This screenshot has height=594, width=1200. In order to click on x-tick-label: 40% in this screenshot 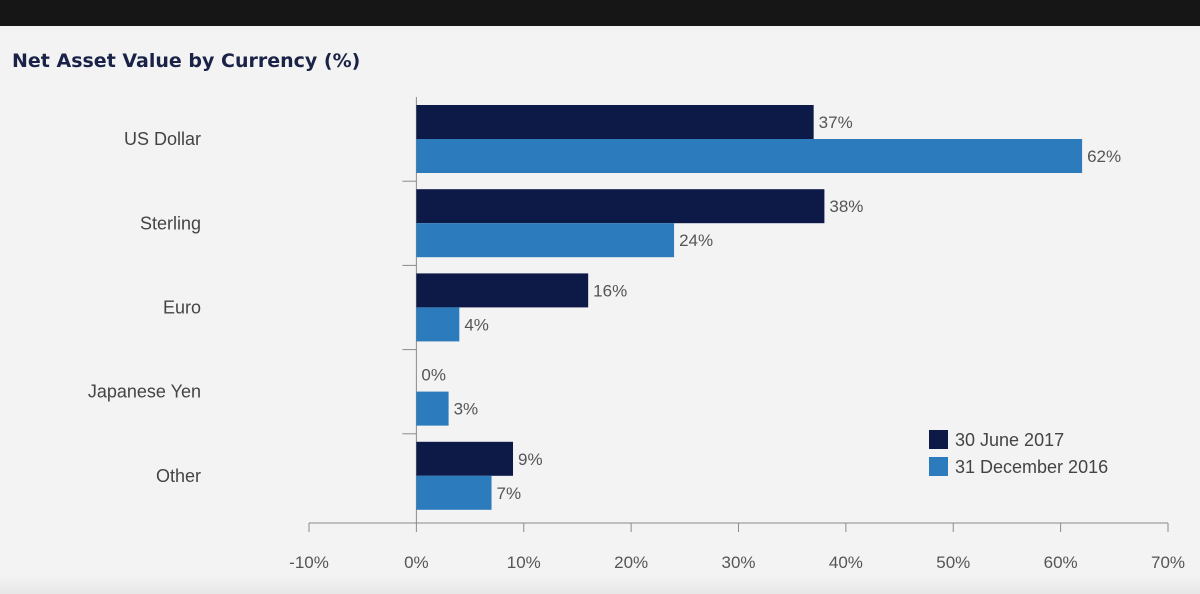, I will do `click(846, 562)`.